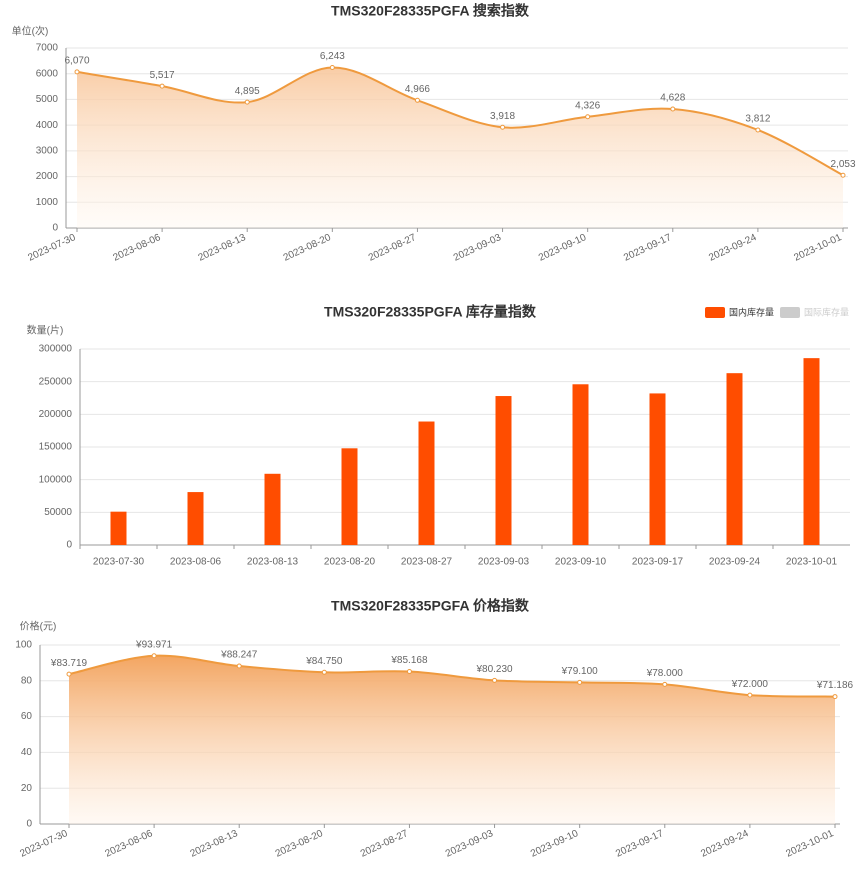 The width and height of the screenshot is (861, 875). What do you see at coordinates (27, 680) in the screenshot?
I see `y-tick-label: 80` at bounding box center [27, 680].